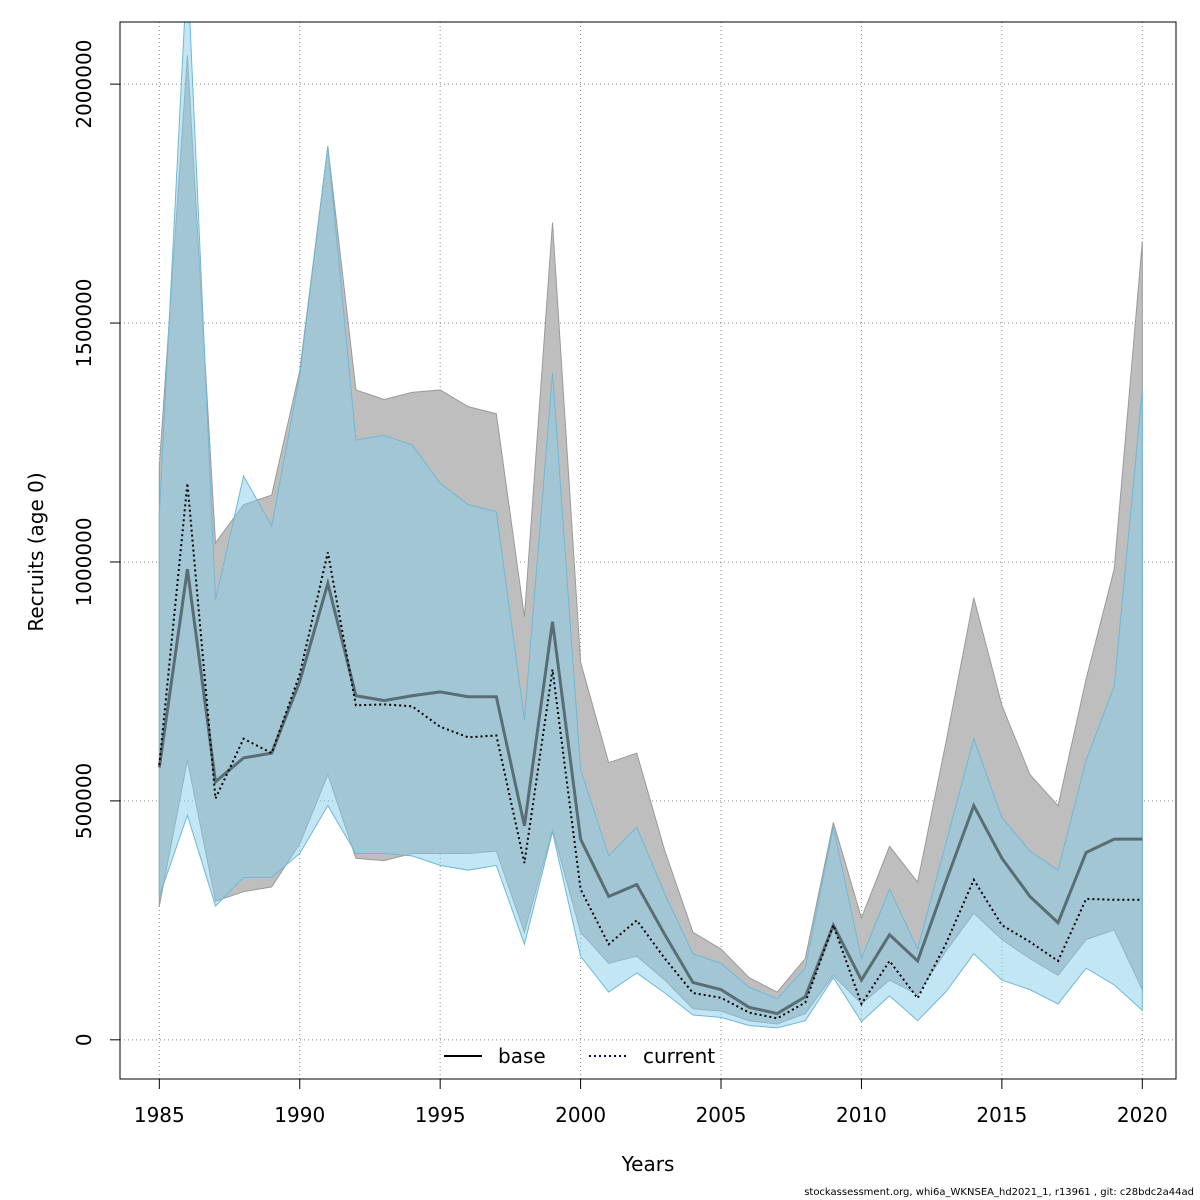 The height and width of the screenshot is (1200, 1200). Describe the element at coordinates (522, 1056) in the screenshot. I see `legend-base-label: base` at that location.